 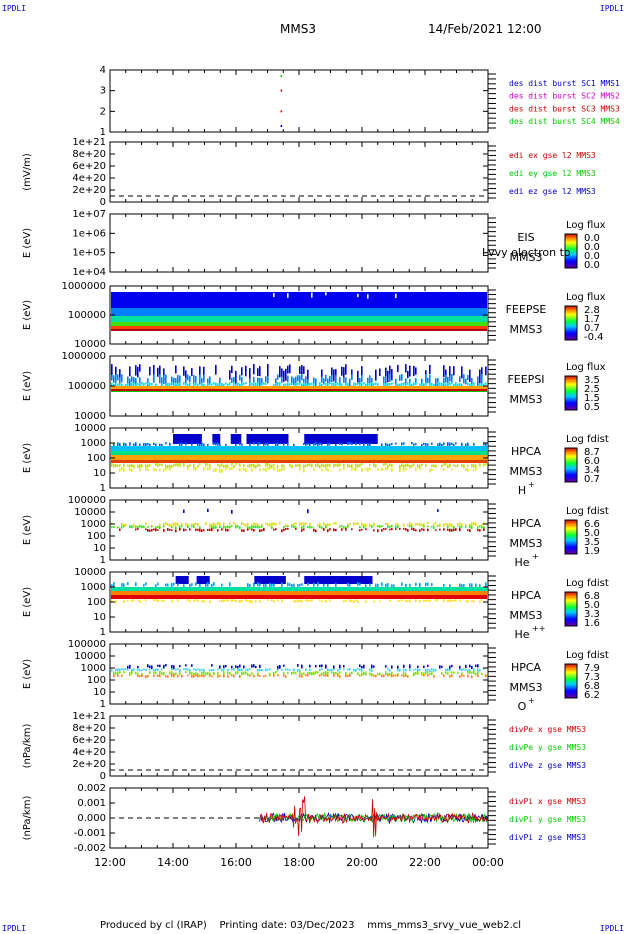 I want to click on colorbar-tick-label: 2.8, so click(x=592, y=310).